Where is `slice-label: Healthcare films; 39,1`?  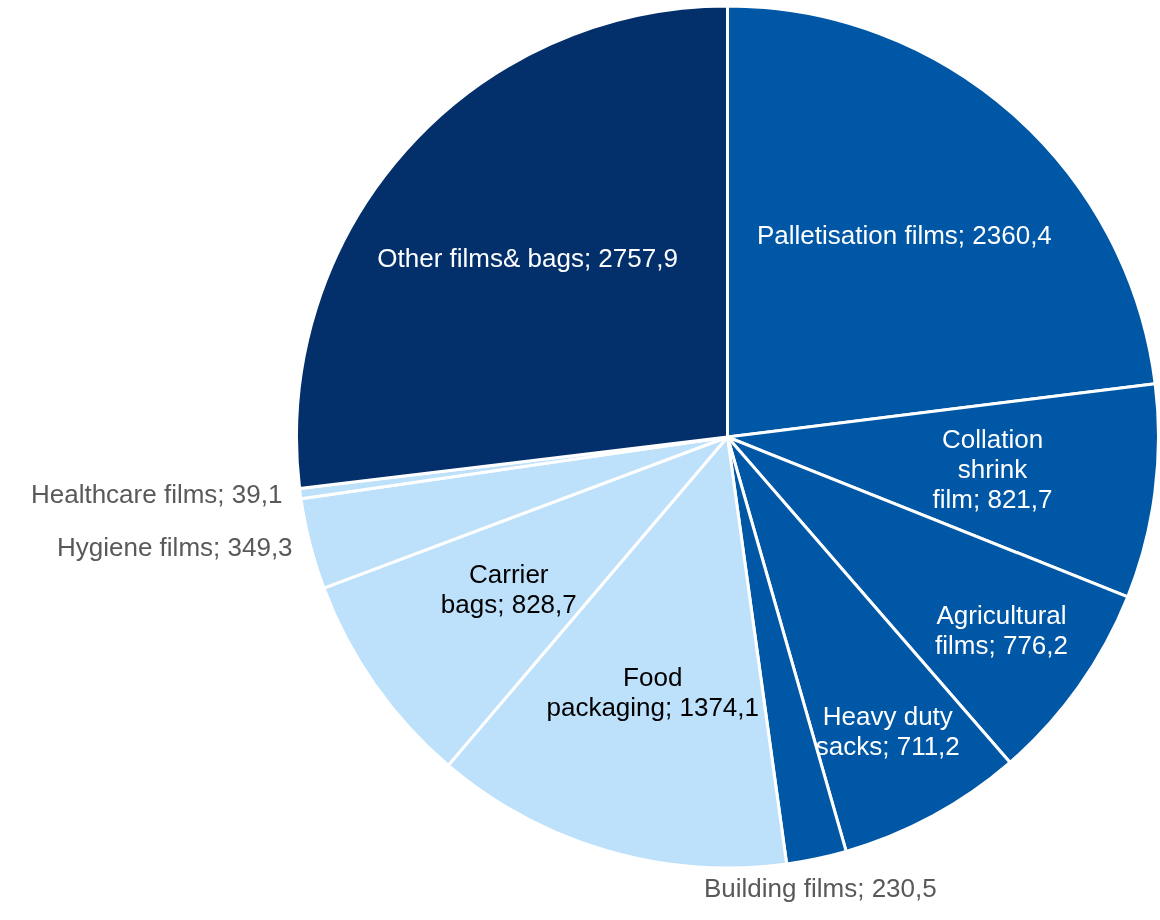 slice-label: Healthcare films; 39,1 is located at coordinates (156, 494).